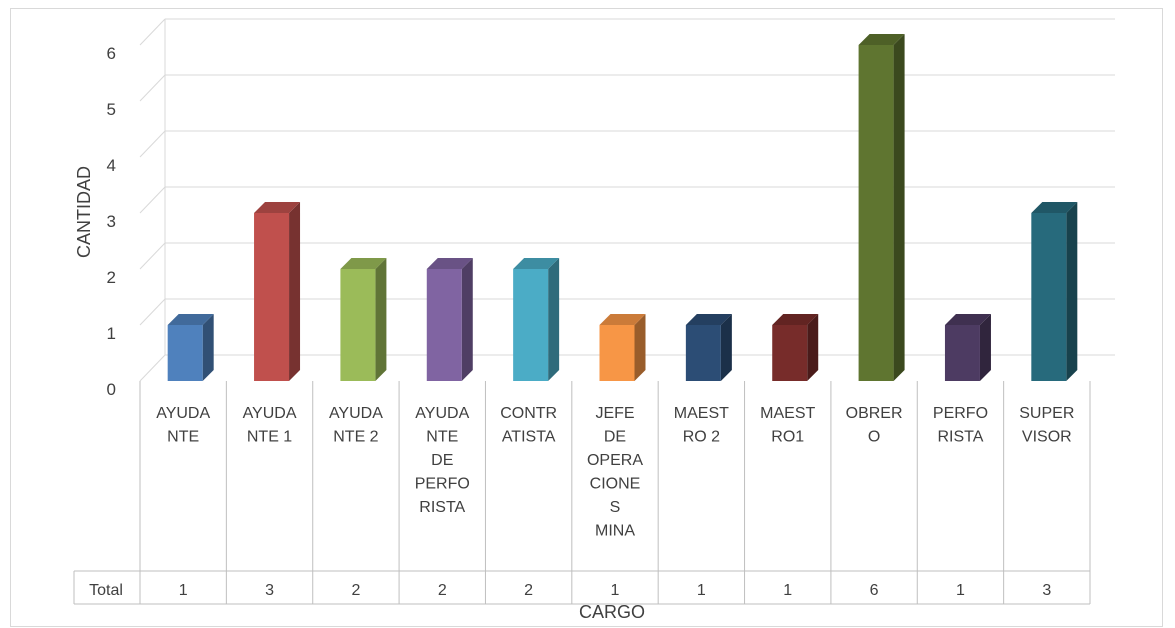  I want to click on category-label: OPERA, so click(615, 460).